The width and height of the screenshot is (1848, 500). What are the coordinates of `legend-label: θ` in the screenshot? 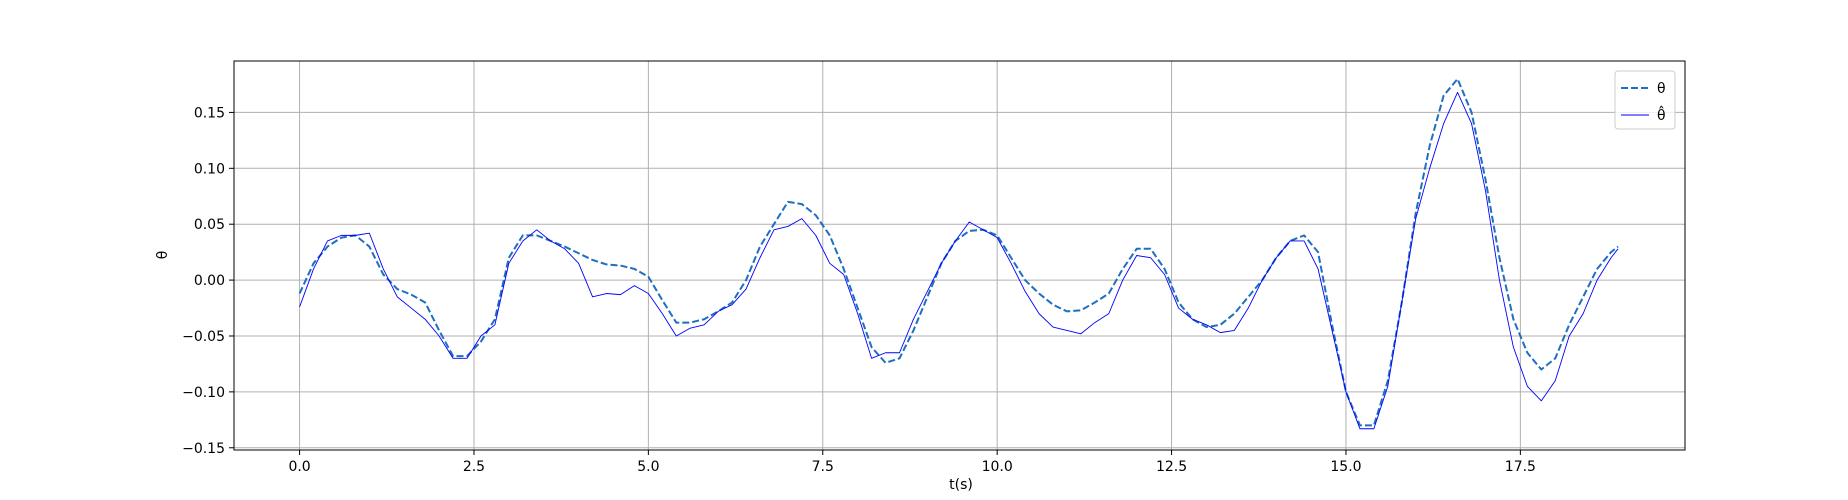 It's located at (1661, 89).